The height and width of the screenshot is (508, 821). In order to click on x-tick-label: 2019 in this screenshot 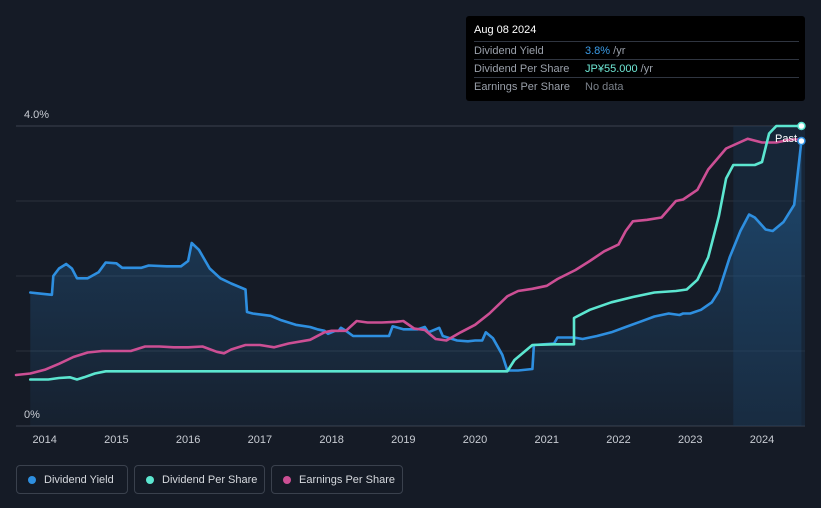, I will do `click(403, 440)`.